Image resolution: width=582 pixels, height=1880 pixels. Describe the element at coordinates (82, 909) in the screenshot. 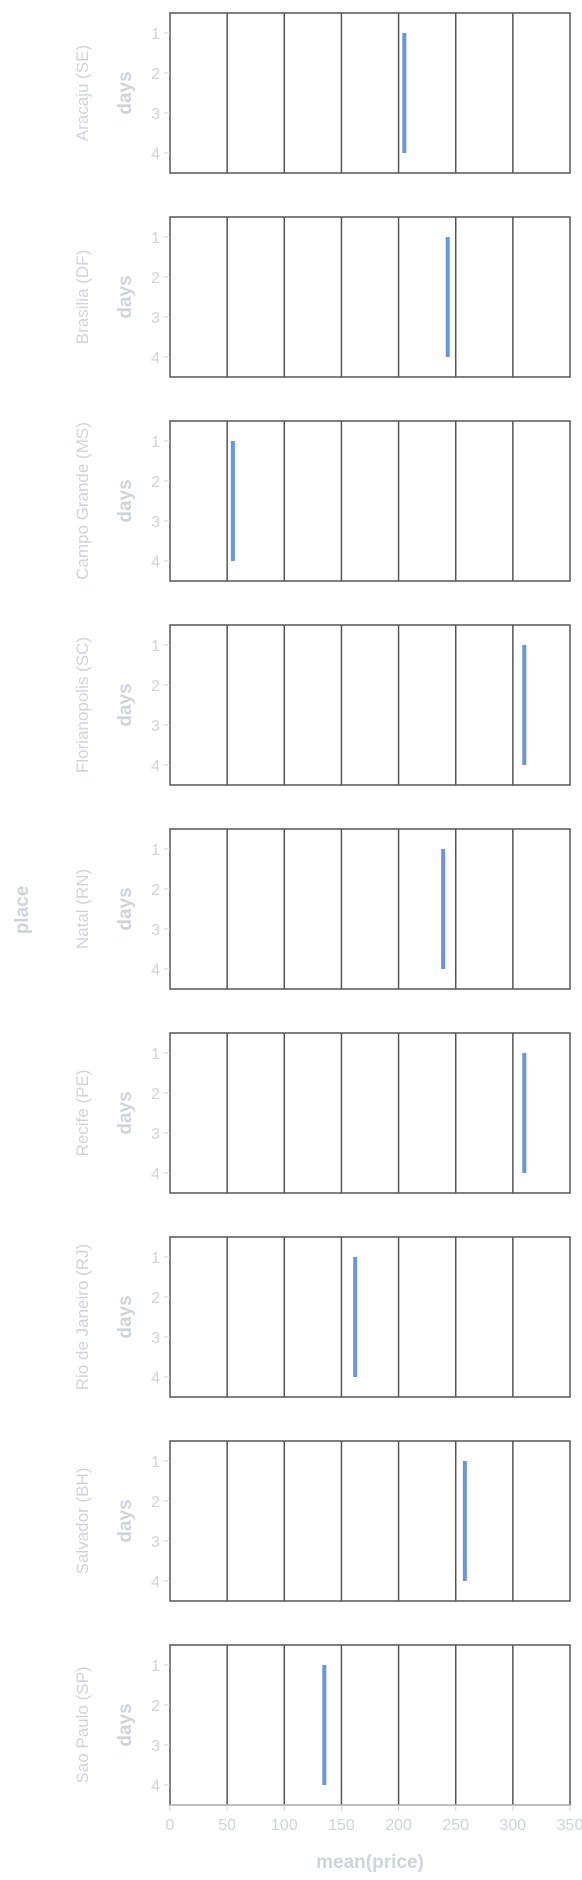

I see `facet-label: Natal (RN)` at that location.